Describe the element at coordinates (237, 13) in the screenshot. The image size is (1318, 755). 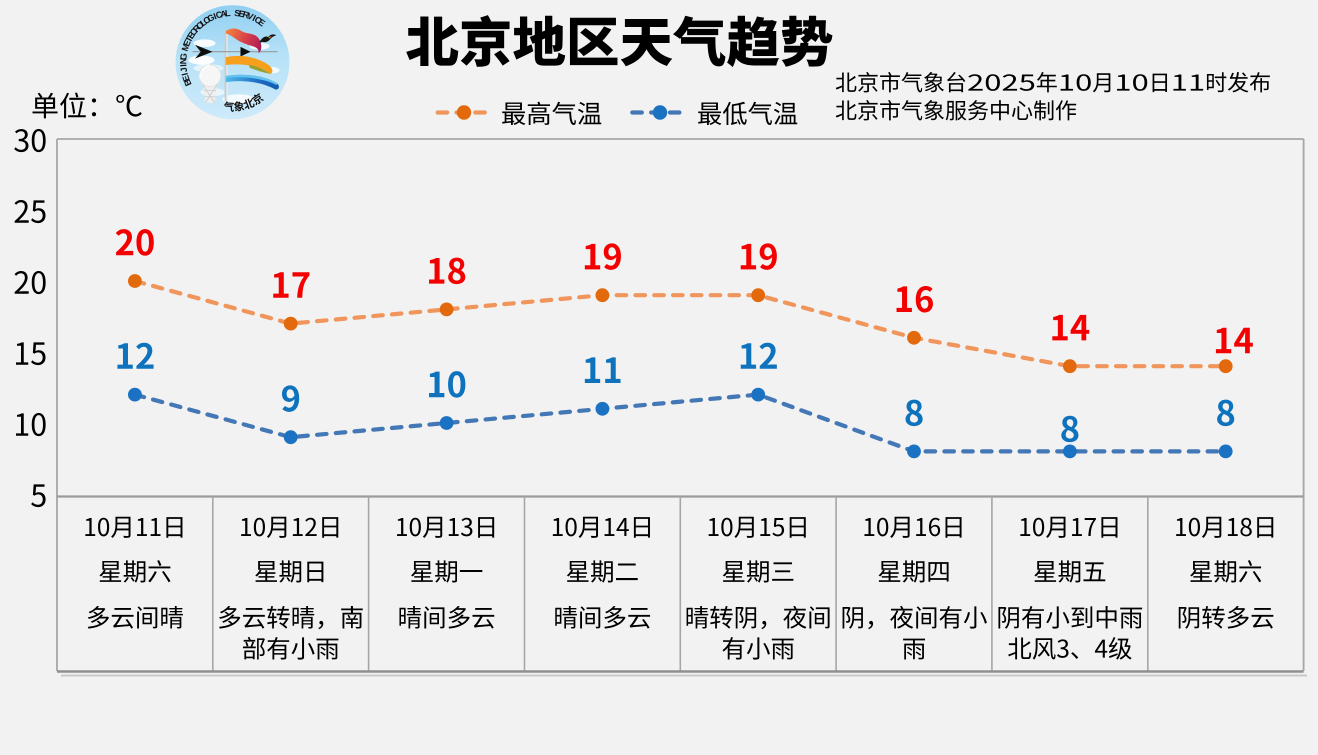
I see `svg-text: S` at that location.